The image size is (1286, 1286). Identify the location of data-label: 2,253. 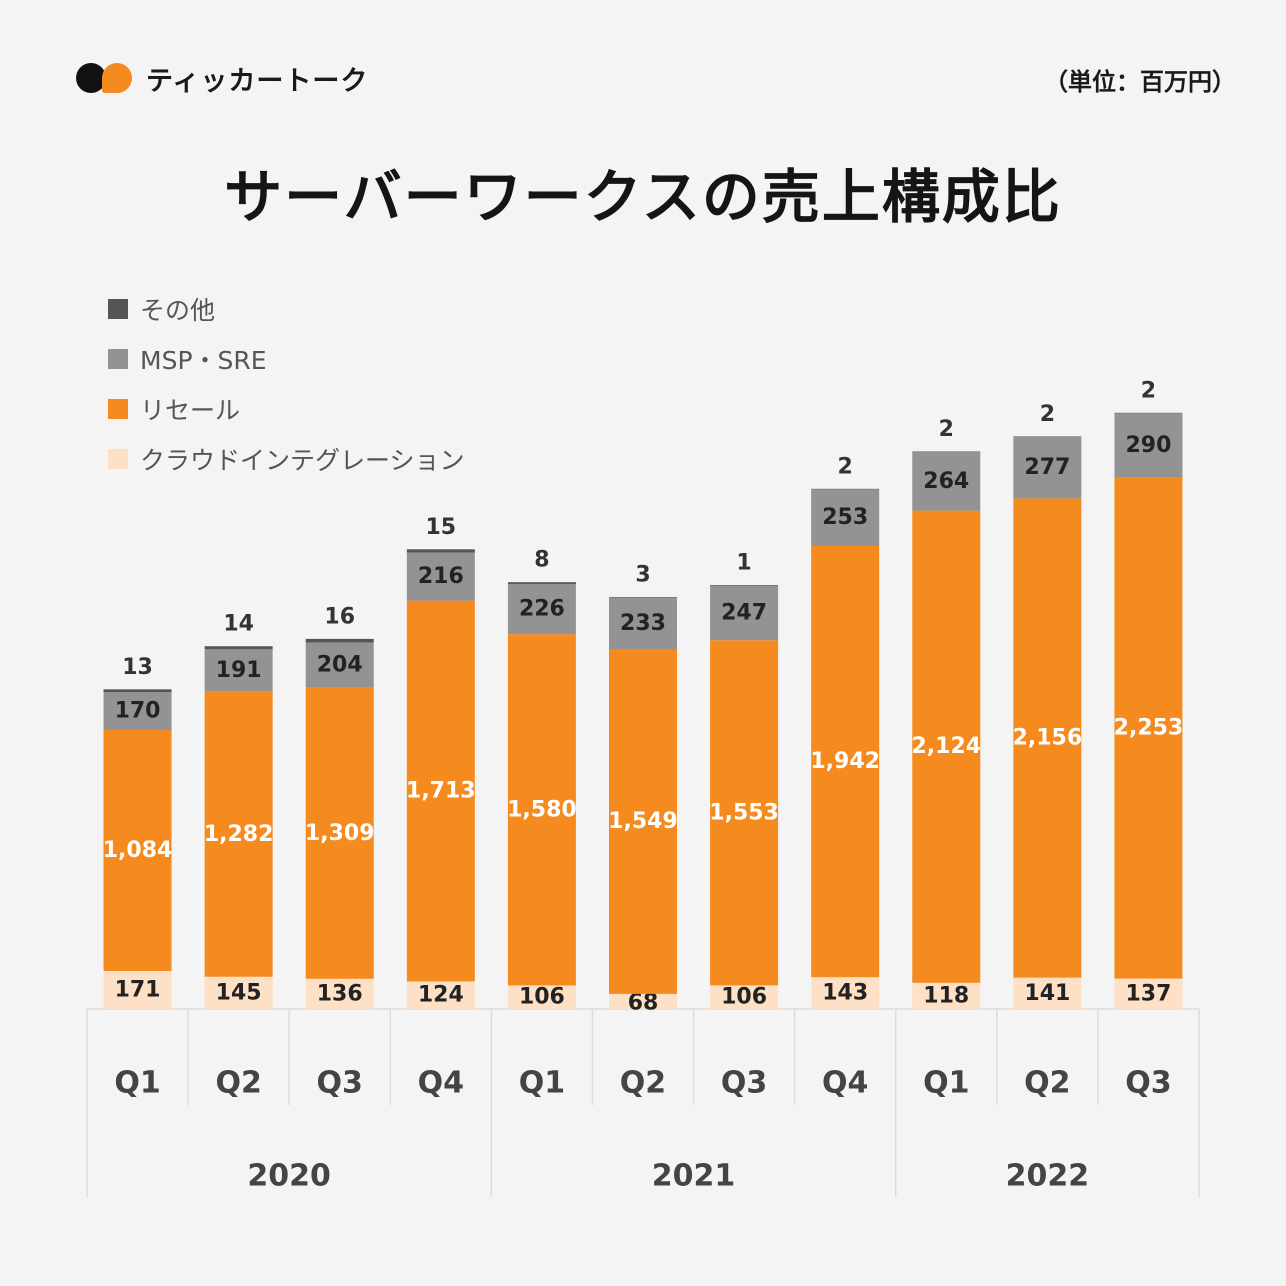
(1149, 728).